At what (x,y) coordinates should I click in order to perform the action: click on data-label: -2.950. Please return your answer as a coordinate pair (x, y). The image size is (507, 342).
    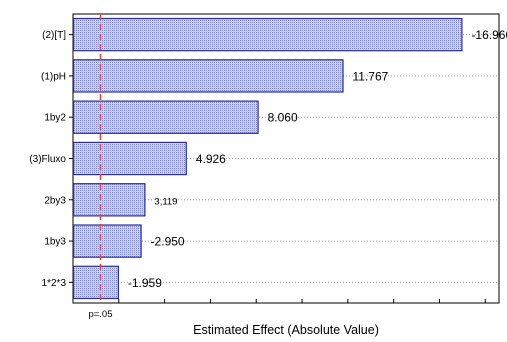
    Looking at the image, I should click on (168, 242).